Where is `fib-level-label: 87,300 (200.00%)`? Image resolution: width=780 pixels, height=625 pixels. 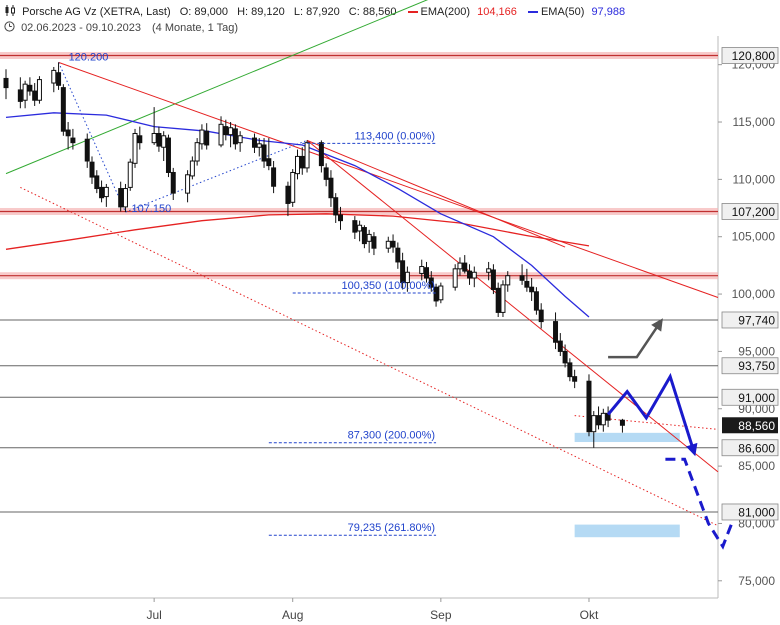 fib-level-label: 87,300 (200.00%) is located at coordinates (391, 436).